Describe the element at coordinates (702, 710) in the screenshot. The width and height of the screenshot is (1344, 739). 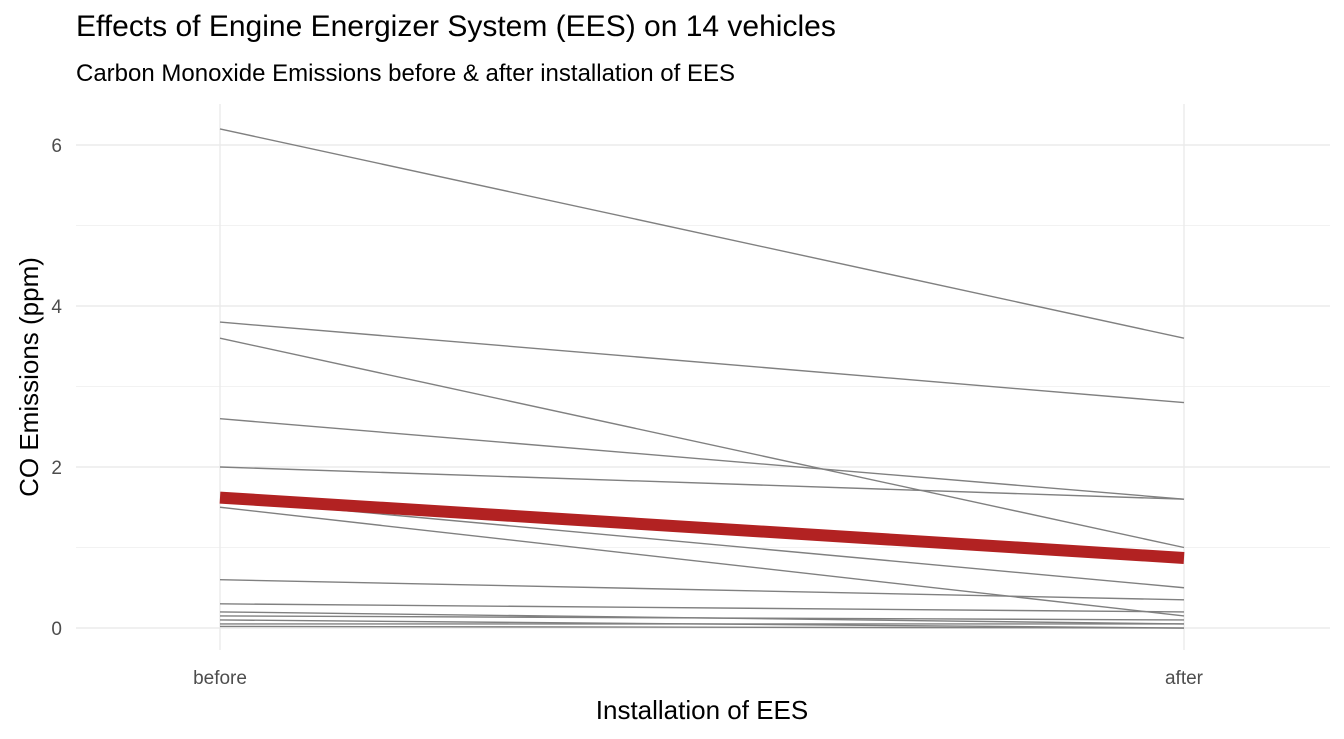
I see `x-axis-title: Installation of EES` at that location.